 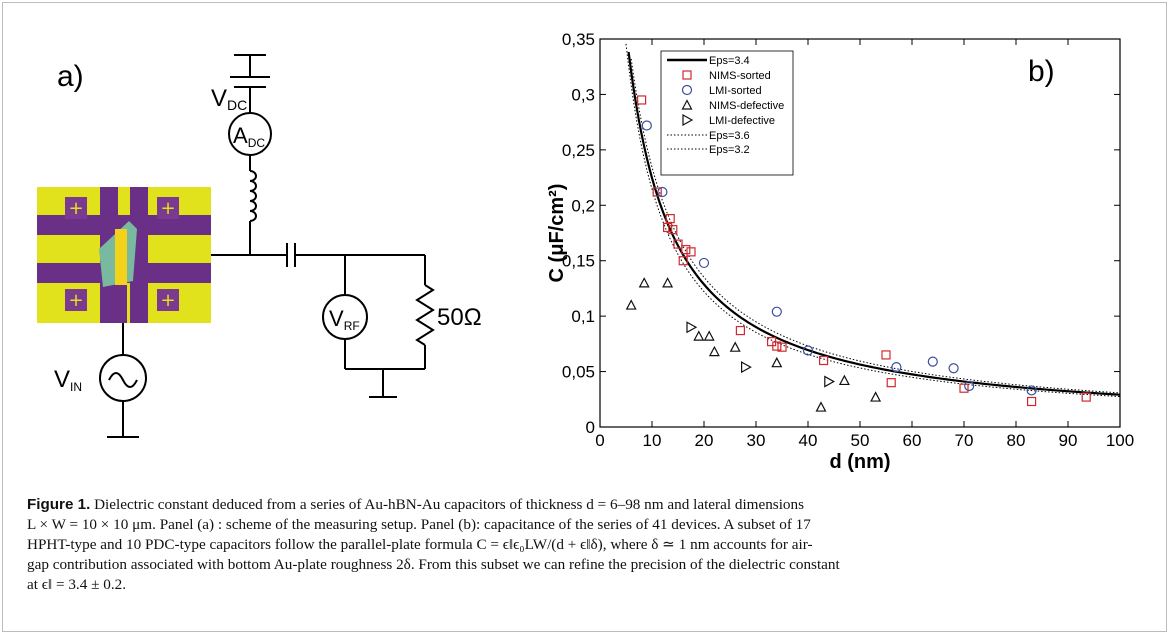 I want to click on caption-line: at ϵ‖ = 3.4 ± 0.2., so click(x=77, y=584).